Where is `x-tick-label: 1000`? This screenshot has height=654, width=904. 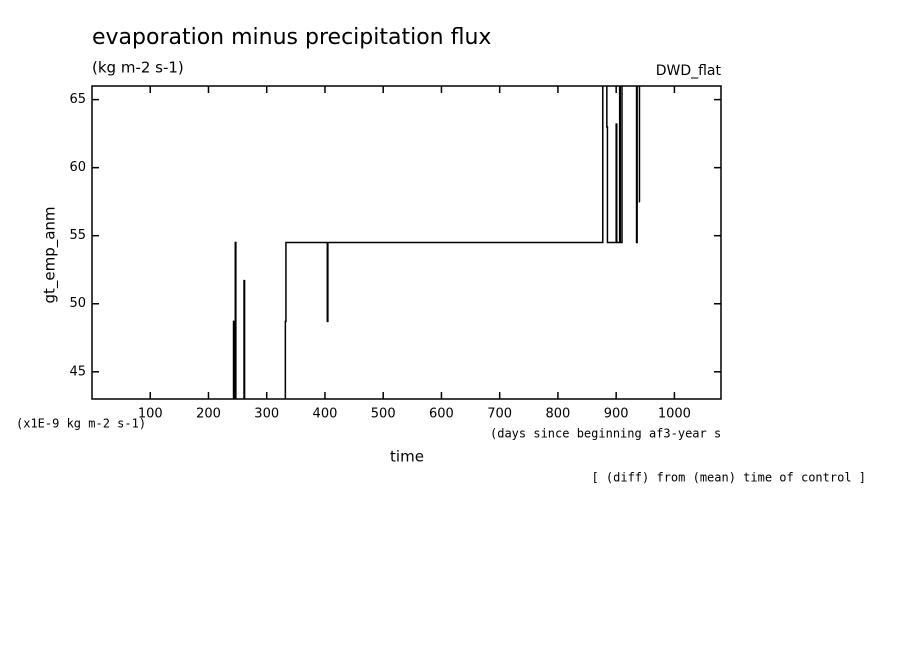
x-tick-label: 1000 is located at coordinates (674, 414).